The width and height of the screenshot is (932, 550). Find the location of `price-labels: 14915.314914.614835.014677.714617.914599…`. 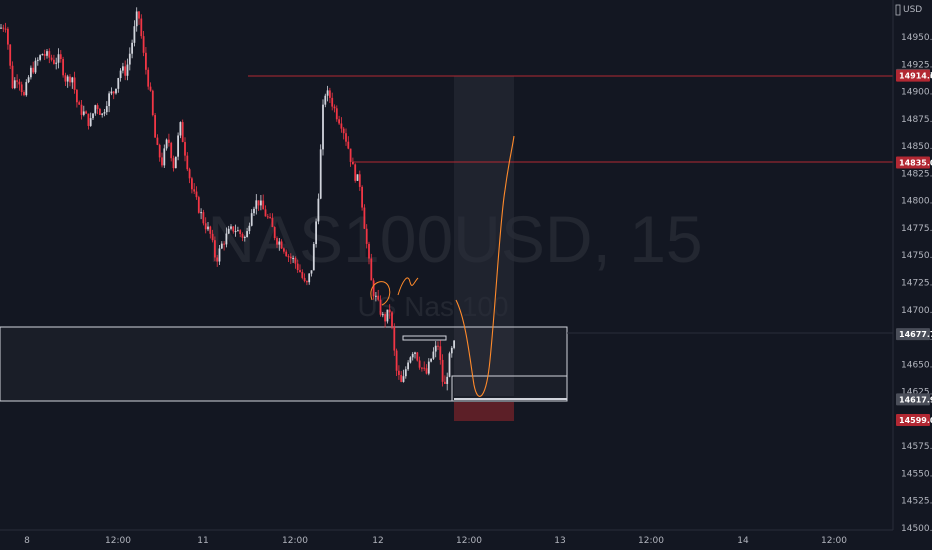

price-labels: 14915.314914.614835.014677.714617.914599… is located at coordinates (914, 247).